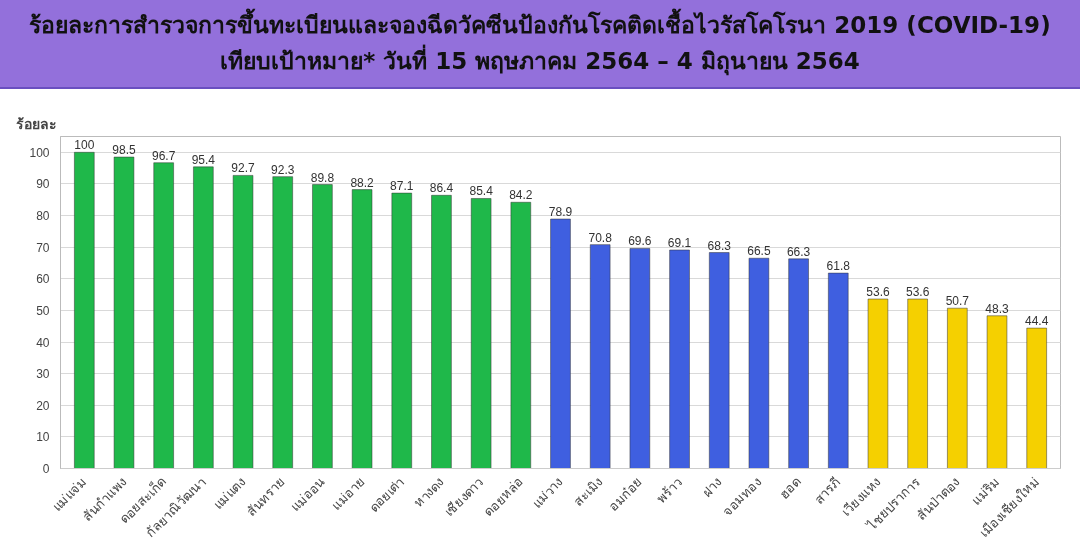 Image resolution: width=1080 pixels, height=551 pixels. What do you see at coordinates (957, 301) in the screenshot?
I see `data-label: 50.7` at bounding box center [957, 301].